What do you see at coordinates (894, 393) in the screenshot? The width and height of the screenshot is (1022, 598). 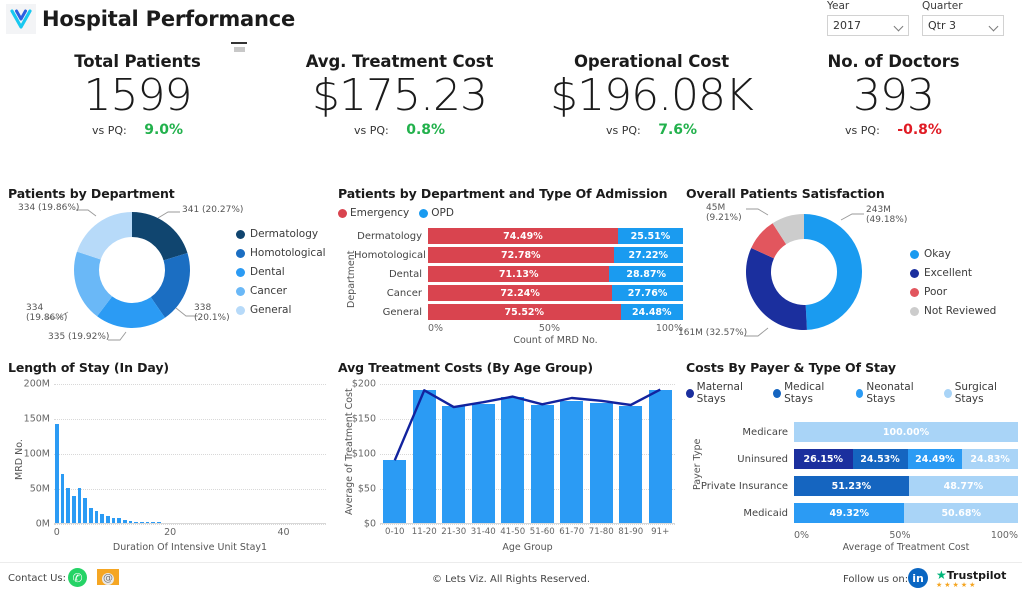 I see `legend-item: Neonatal Stays` at bounding box center [894, 393].